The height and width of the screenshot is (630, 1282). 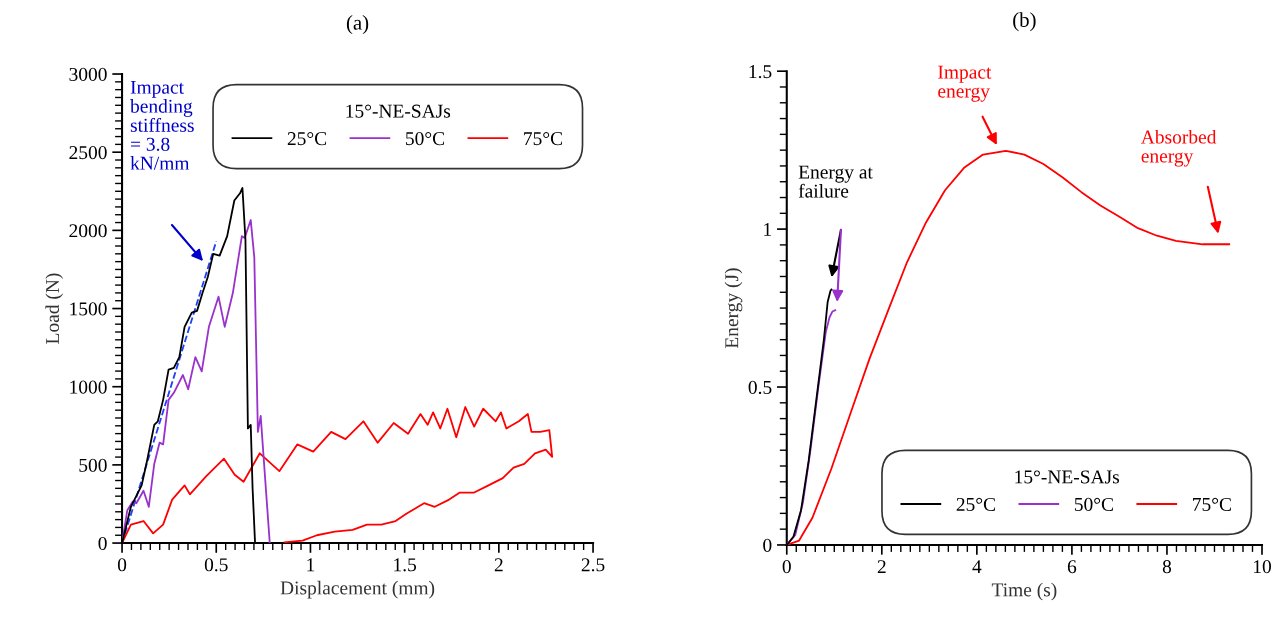 What do you see at coordinates (1262, 567) in the screenshot?
I see `x-tick-label: 10` at bounding box center [1262, 567].